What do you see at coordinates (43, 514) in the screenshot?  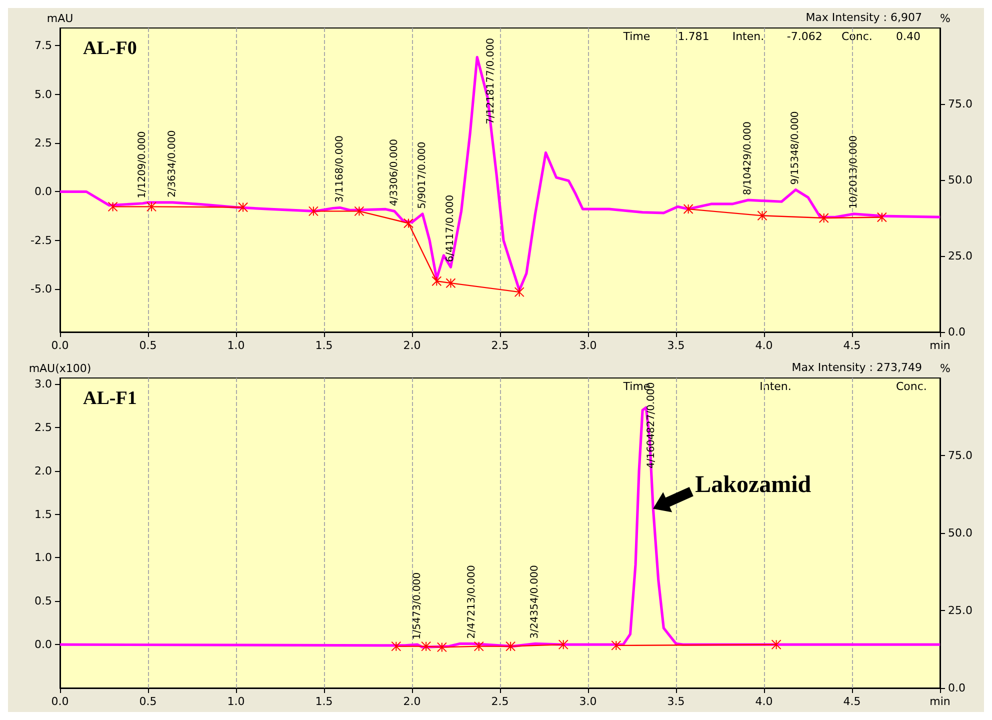 I see `y-tick-label: 1.5` at bounding box center [43, 514].